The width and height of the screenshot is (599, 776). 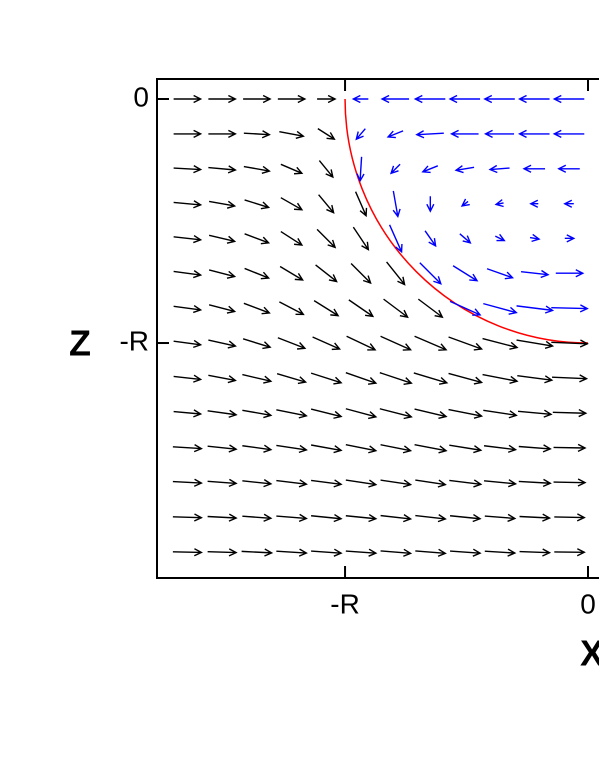 What do you see at coordinates (466, 221) in the screenshot?
I see `sphere-boundary` at bounding box center [466, 221].